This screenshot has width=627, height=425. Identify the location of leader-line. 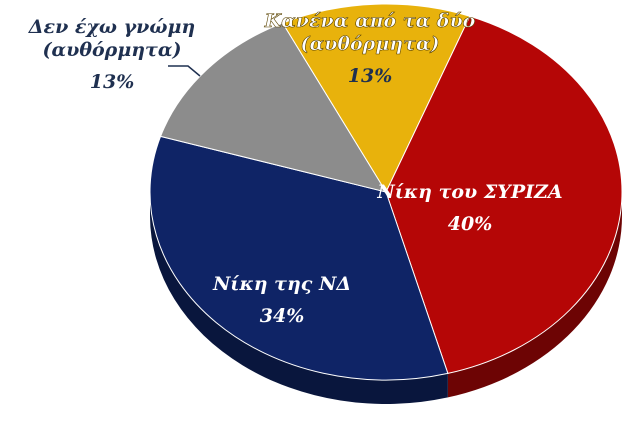
(184, 71).